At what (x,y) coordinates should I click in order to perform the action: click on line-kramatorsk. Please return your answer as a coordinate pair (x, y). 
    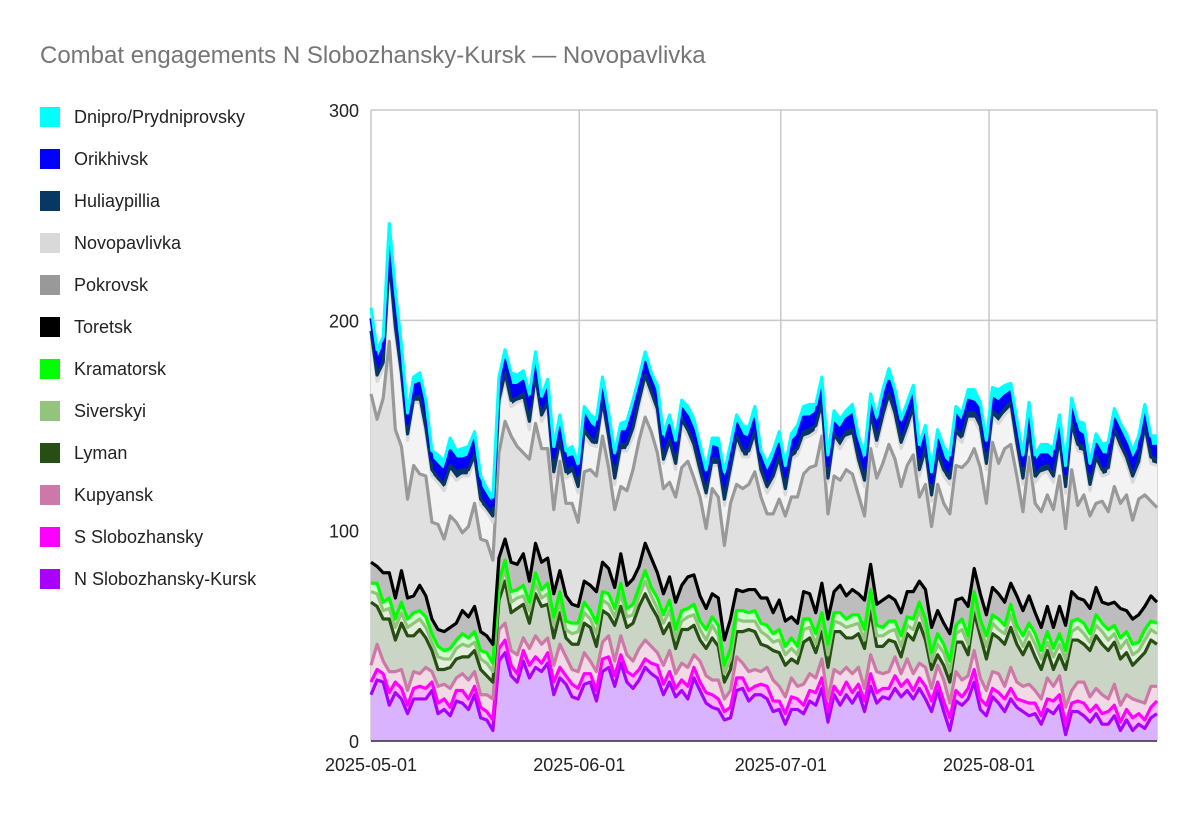
    Looking at the image, I should click on (764, 612).